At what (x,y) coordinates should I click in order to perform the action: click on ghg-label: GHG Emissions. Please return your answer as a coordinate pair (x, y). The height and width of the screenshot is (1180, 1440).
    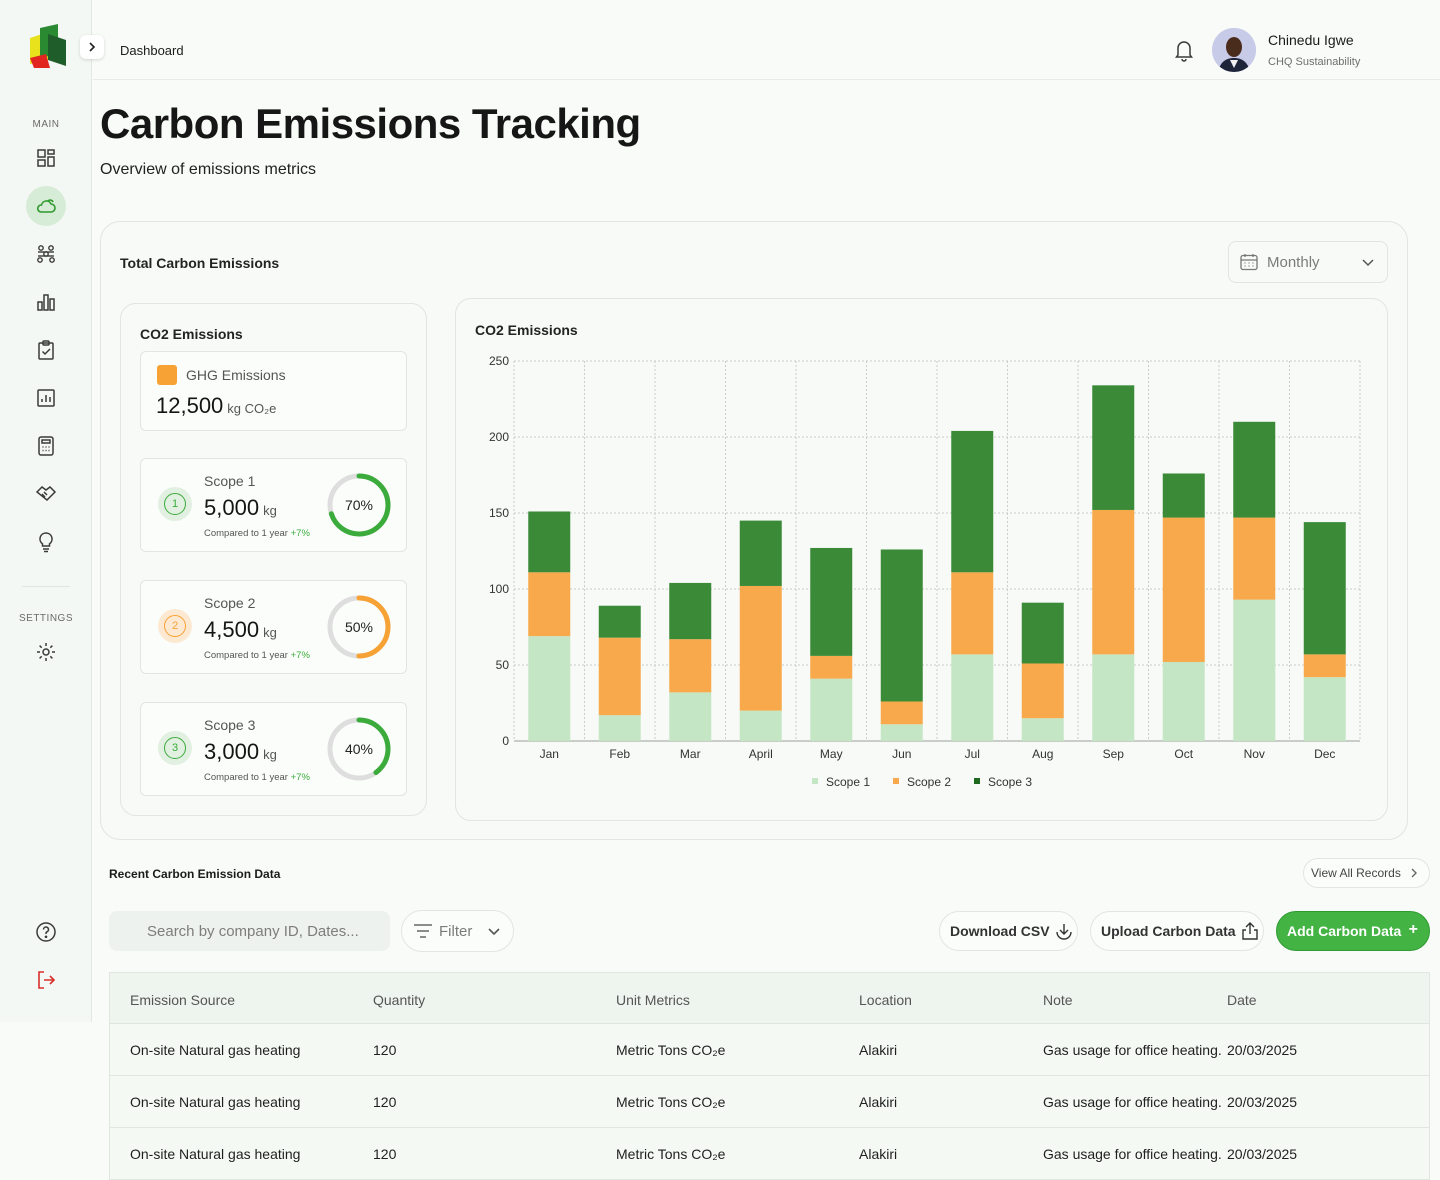
    Looking at the image, I should click on (236, 375).